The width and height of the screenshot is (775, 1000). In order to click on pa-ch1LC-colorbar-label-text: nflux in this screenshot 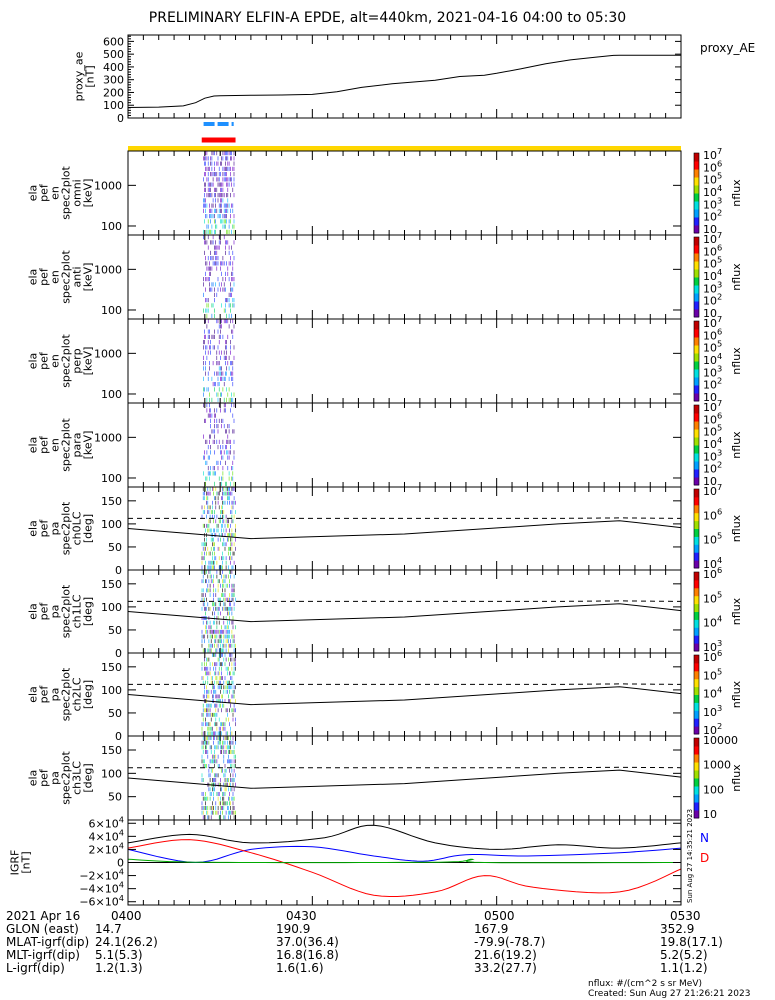, I will do `click(736, 611)`.